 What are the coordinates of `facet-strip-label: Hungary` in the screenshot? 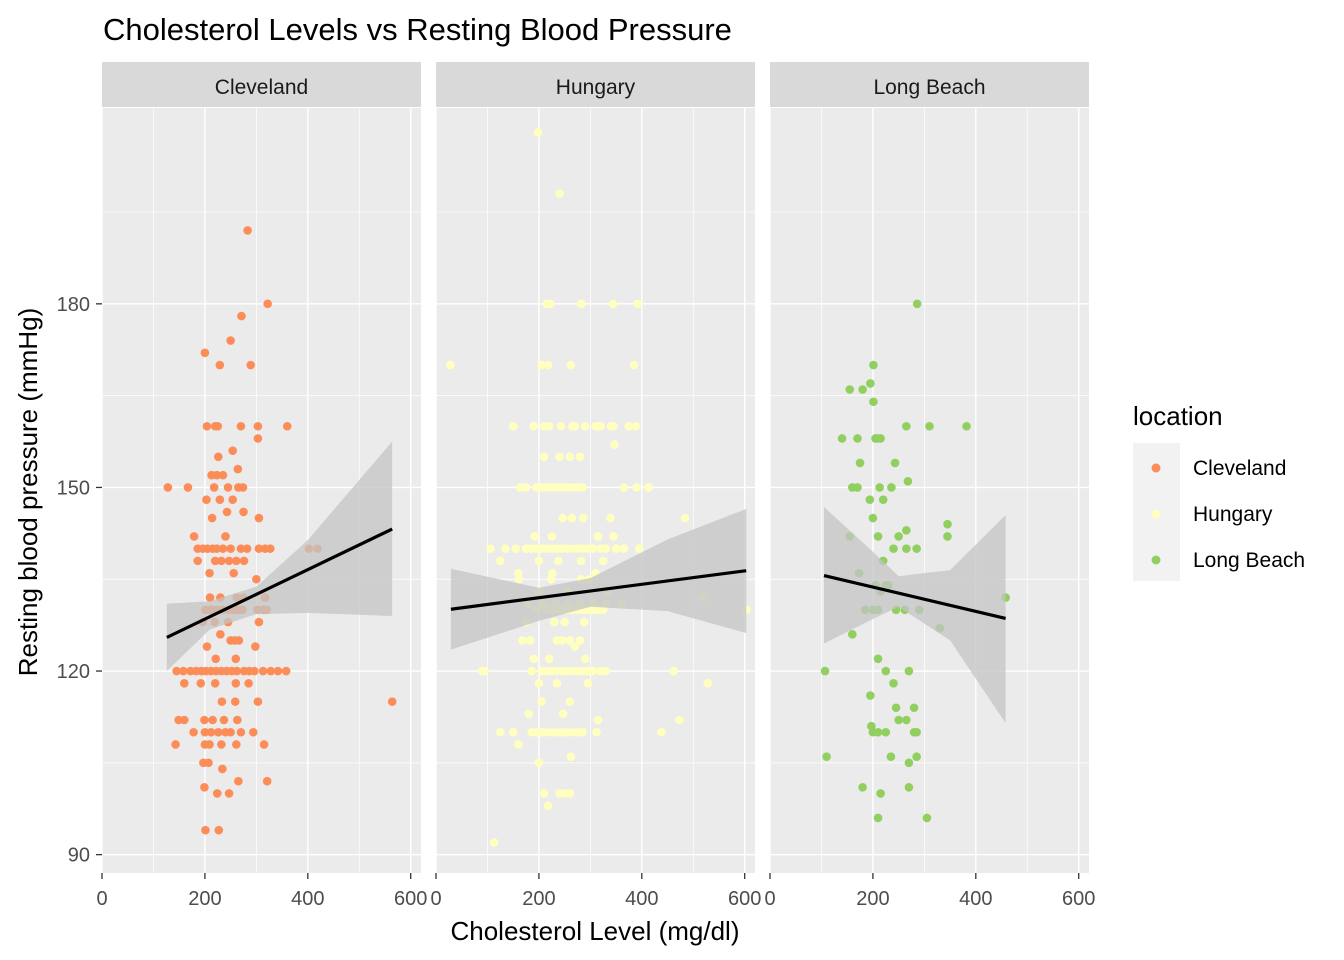 It's located at (596, 87).